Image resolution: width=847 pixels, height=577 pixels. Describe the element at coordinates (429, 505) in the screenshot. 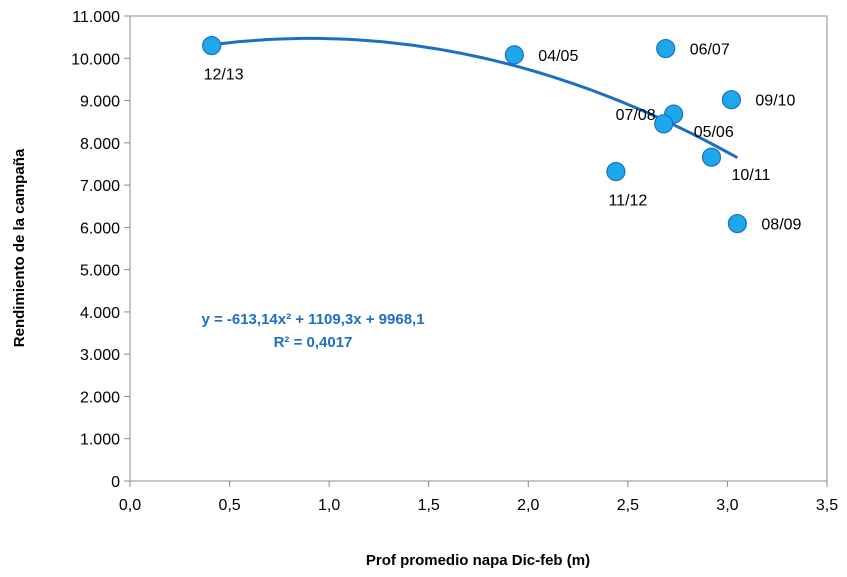

I see `x-tick-label: 1,5` at that location.